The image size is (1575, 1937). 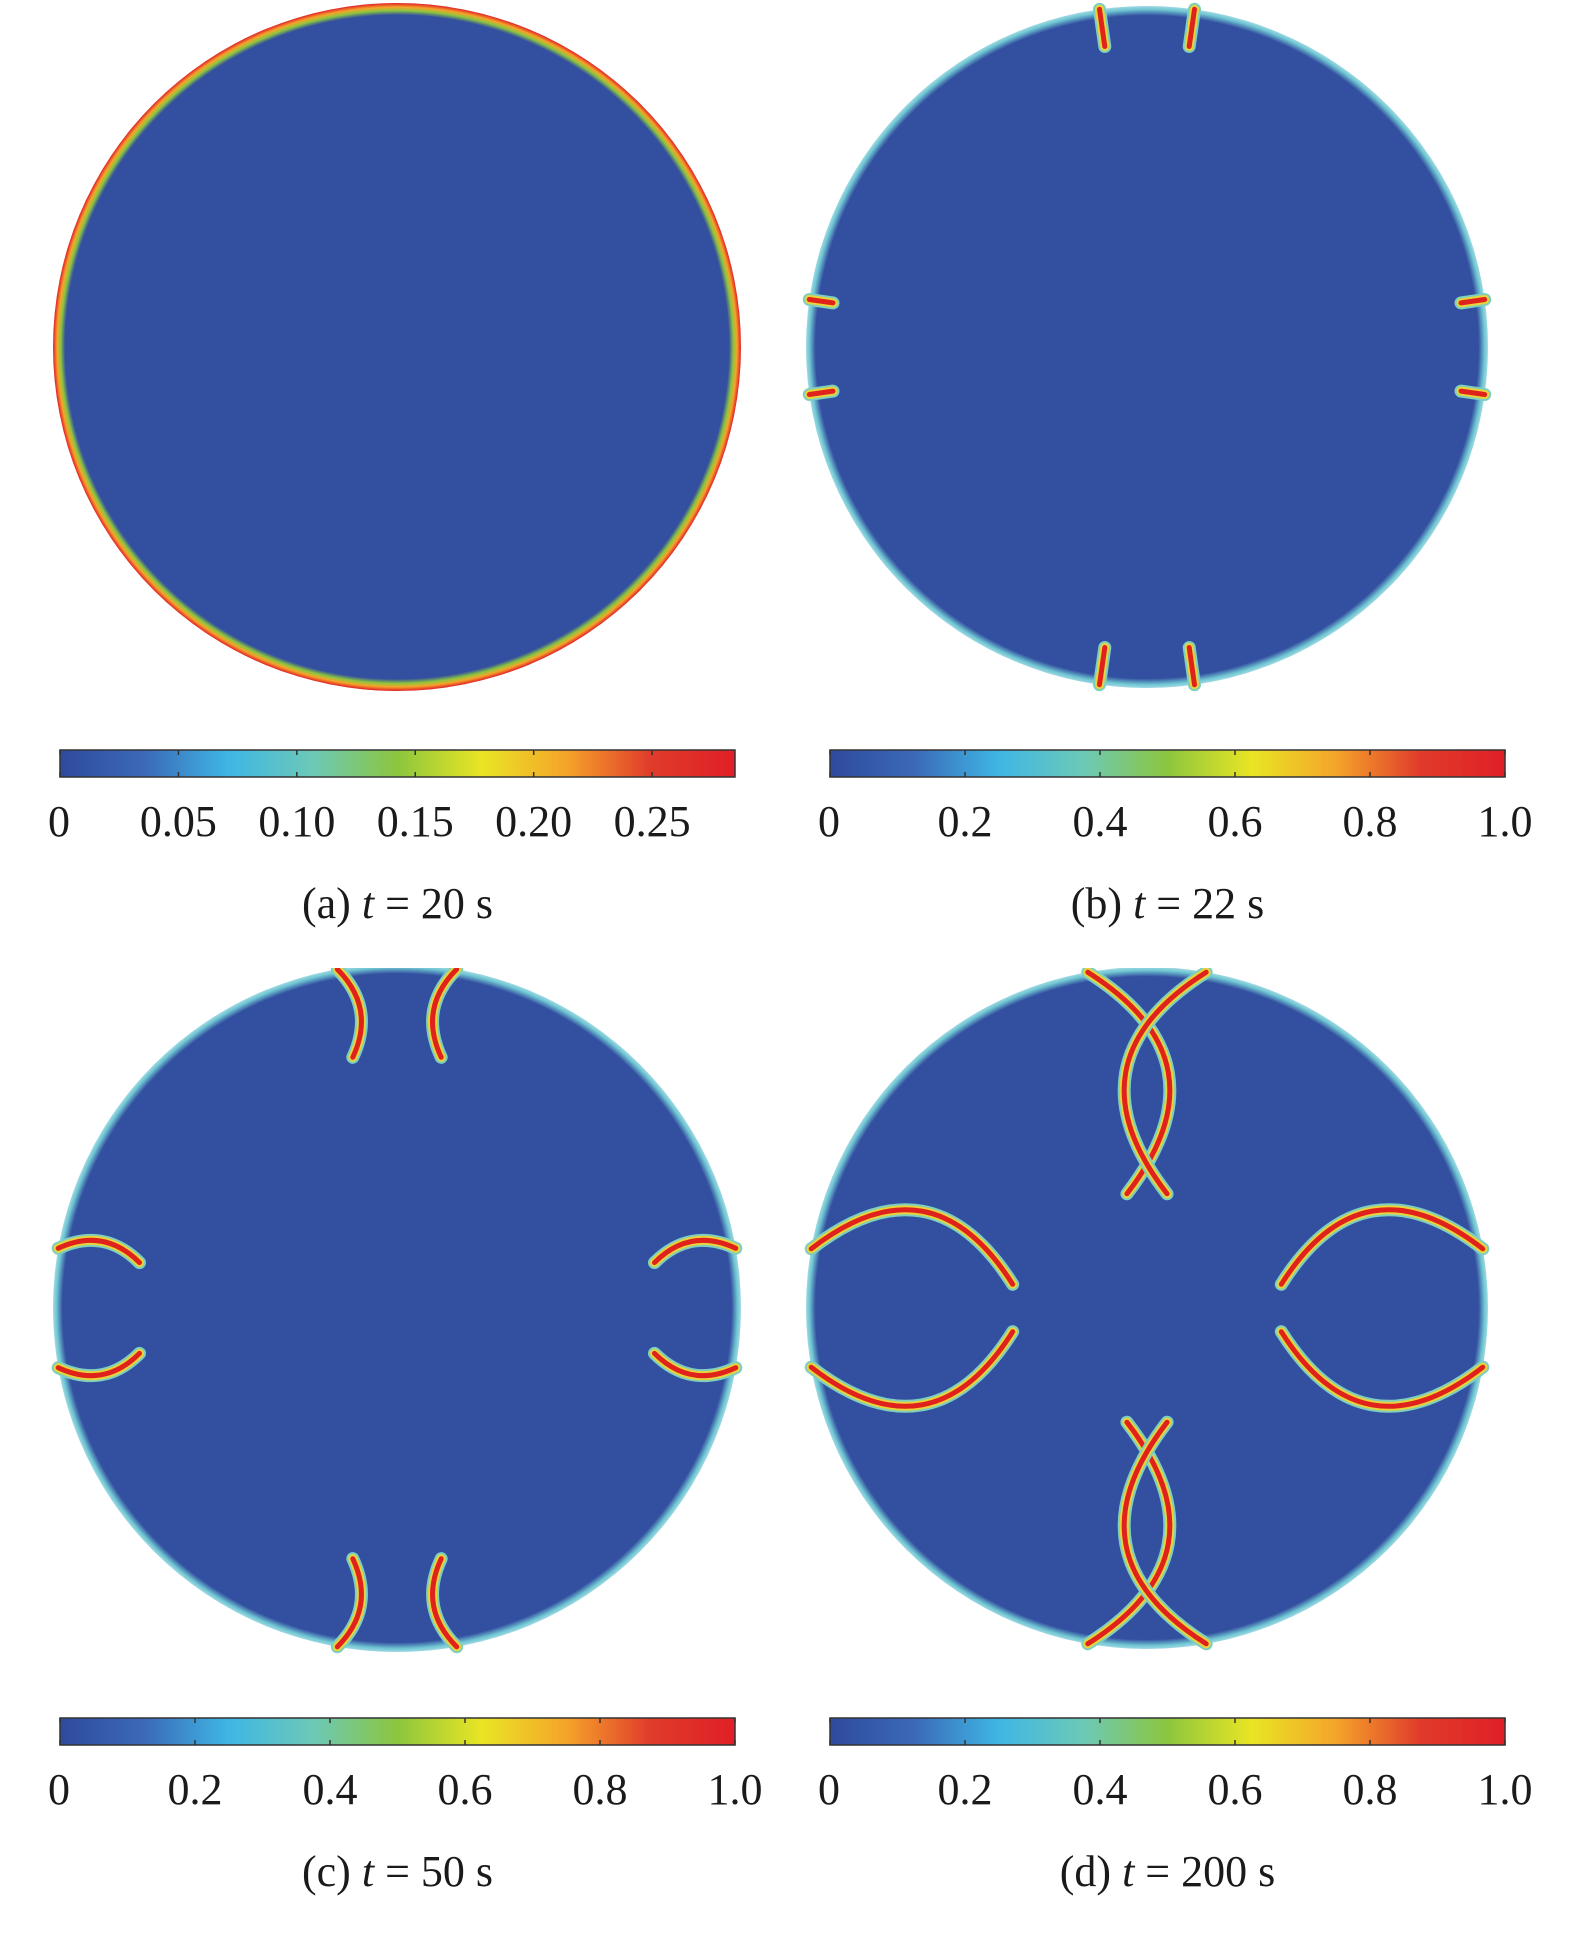 What do you see at coordinates (331, 903) in the screenshot?
I see `caption-prefix: (a)` at bounding box center [331, 903].